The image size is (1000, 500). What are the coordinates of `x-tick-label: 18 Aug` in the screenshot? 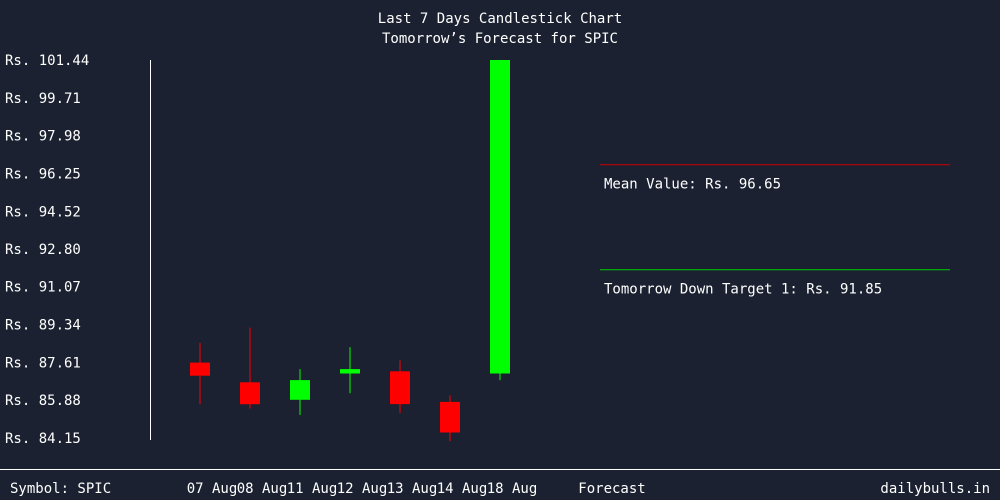 It's located at (512, 489).